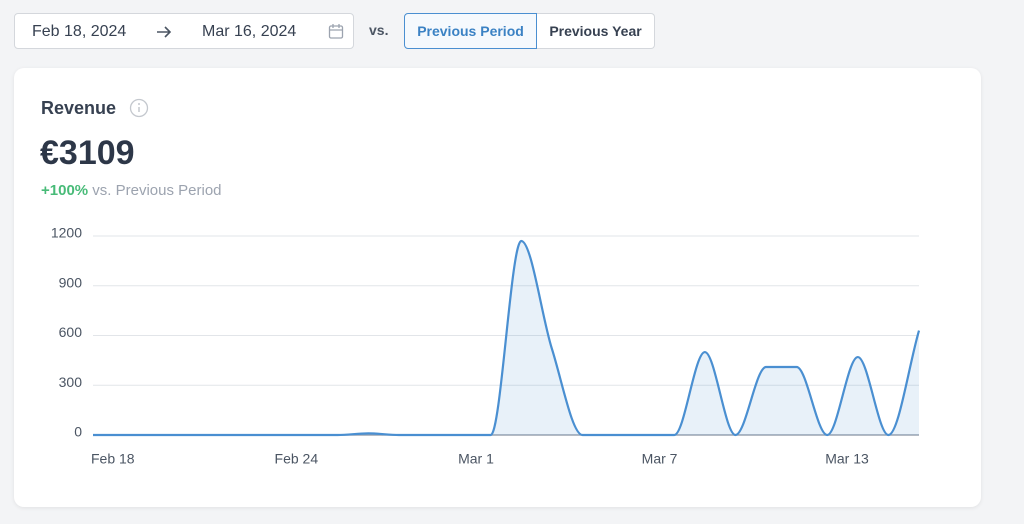  What do you see at coordinates (847, 459) in the screenshot?
I see `x-tick-label: Mar 13` at bounding box center [847, 459].